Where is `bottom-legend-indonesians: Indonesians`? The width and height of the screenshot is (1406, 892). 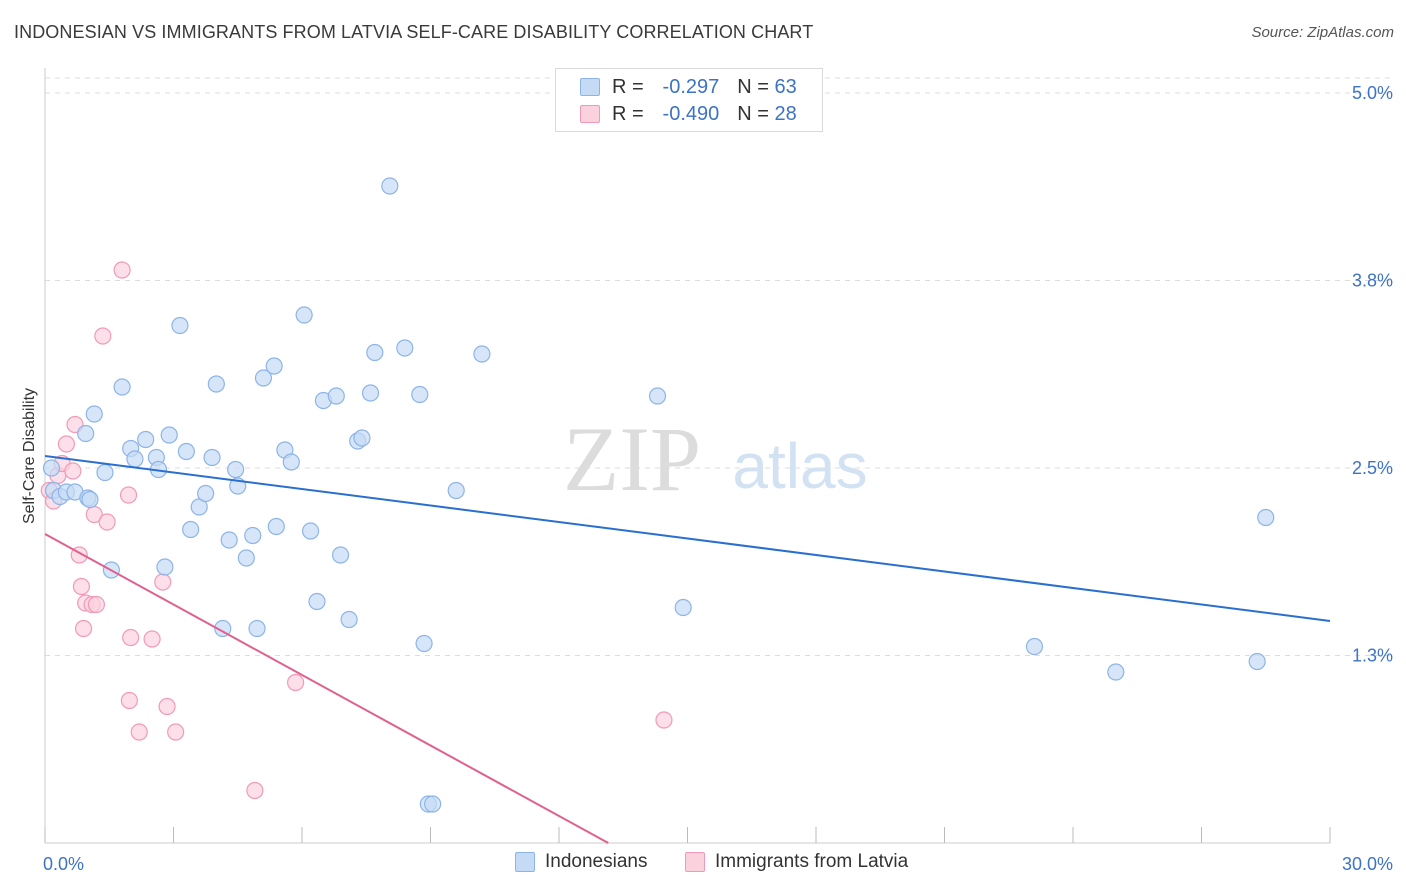
bottom-legend-indonesians: Indonesians is located at coordinates (581, 862).